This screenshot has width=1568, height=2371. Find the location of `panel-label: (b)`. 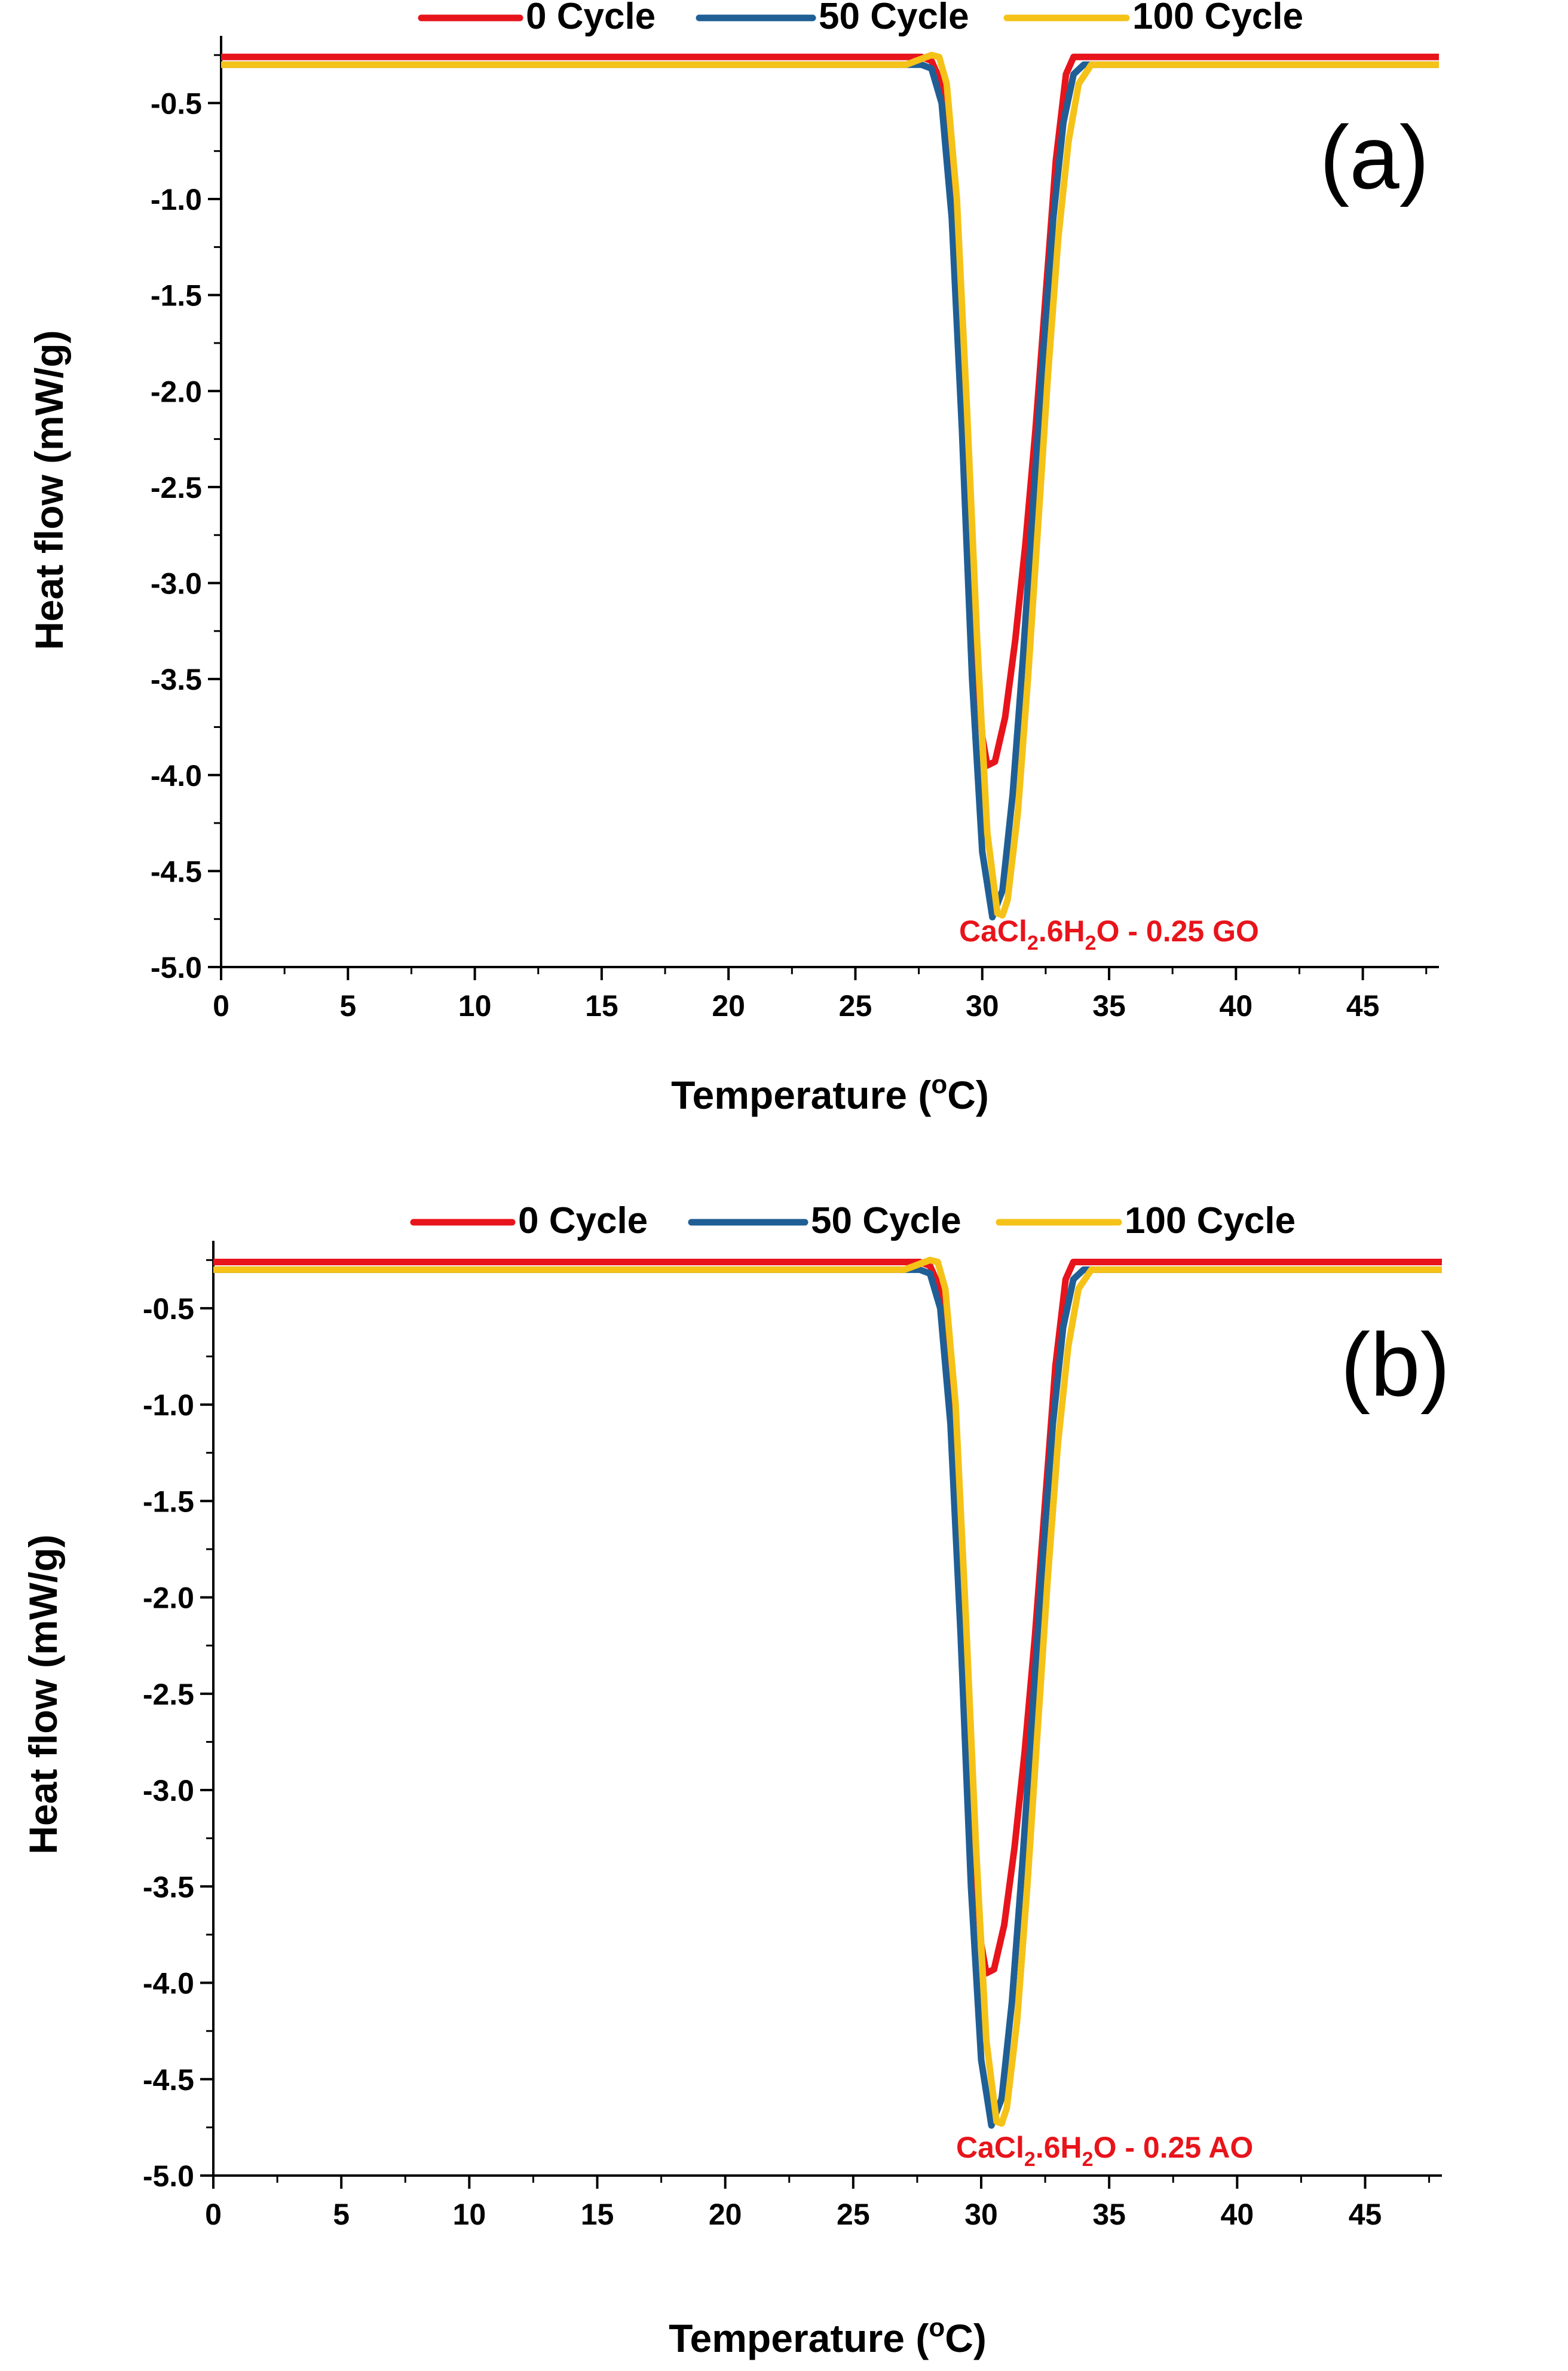

panel-label: (b) is located at coordinates (1395, 1364).